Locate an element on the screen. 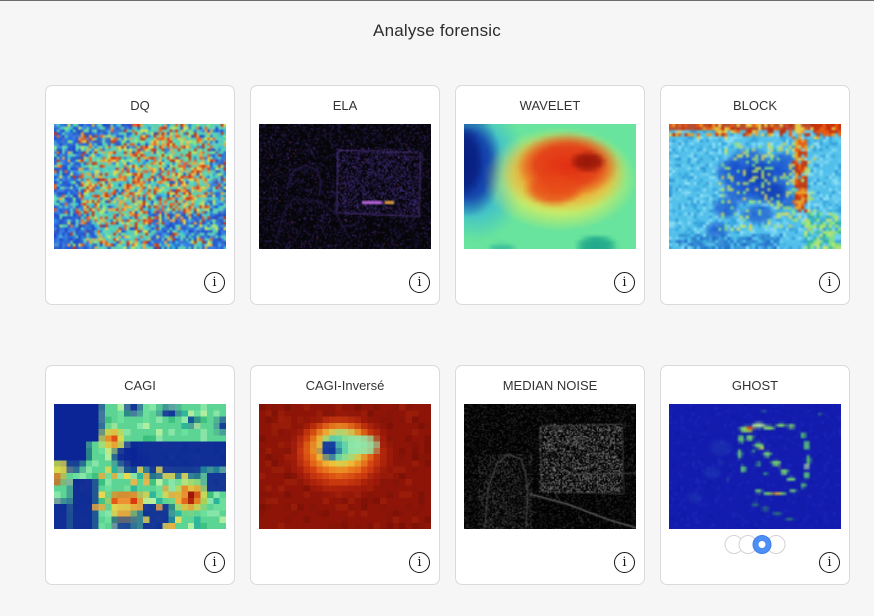 Image resolution: width=874 pixels, height=616 pixels. cagi-heatmap-canvas is located at coordinates (140, 466).